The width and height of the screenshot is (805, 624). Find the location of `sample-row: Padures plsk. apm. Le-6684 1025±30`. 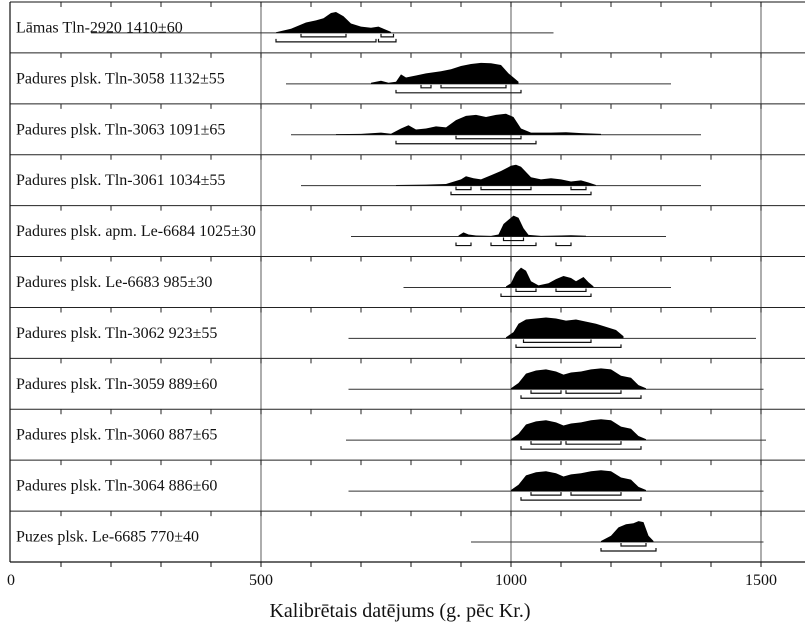

sample-row: Padures plsk. apm. Le-6684 1025±30 is located at coordinates (407, 231).